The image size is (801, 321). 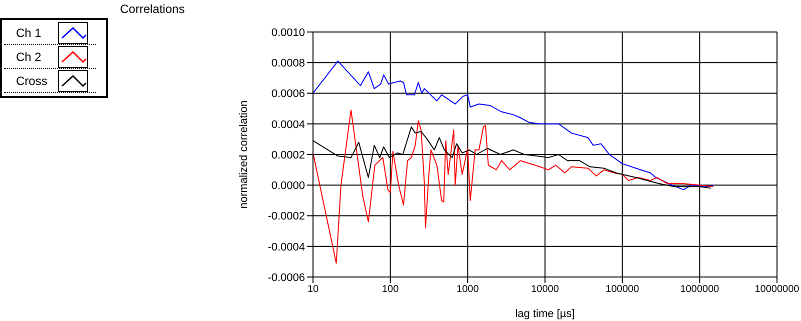 I want to click on y-tick-label: -0.0006, so click(x=286, y=278).